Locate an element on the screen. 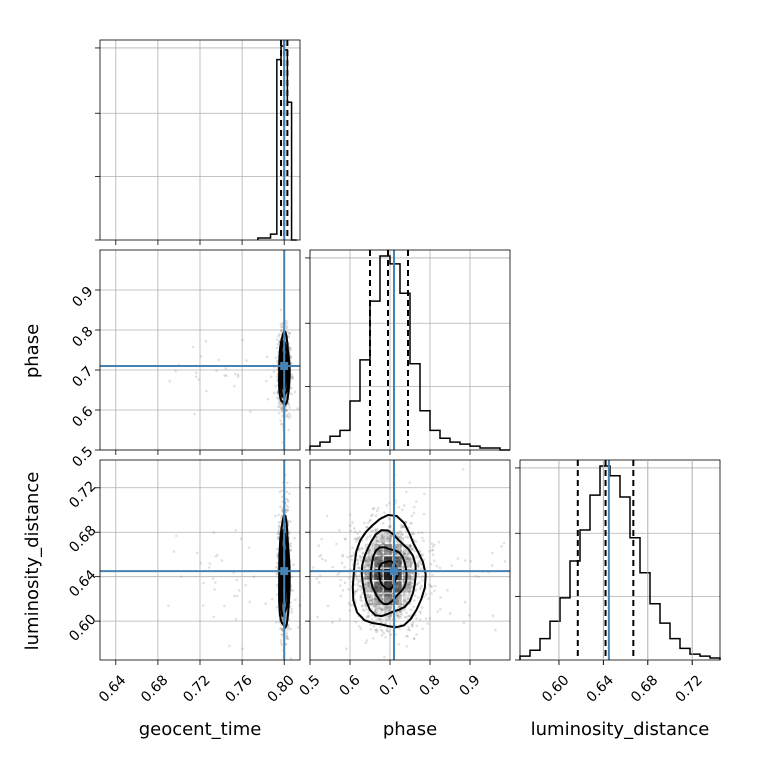  x-tick-label: 0.64 is located at coordinates (600, 688).